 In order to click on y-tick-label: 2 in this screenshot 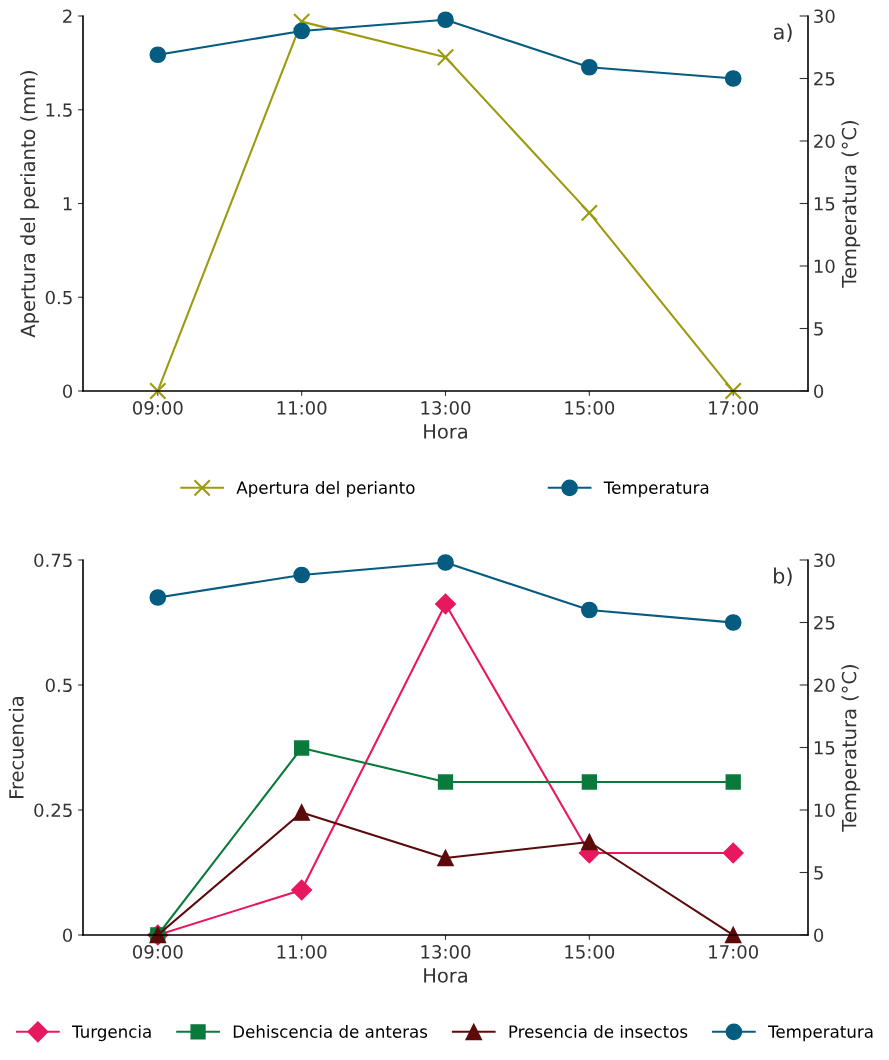, I will do `click(67, 16)`.